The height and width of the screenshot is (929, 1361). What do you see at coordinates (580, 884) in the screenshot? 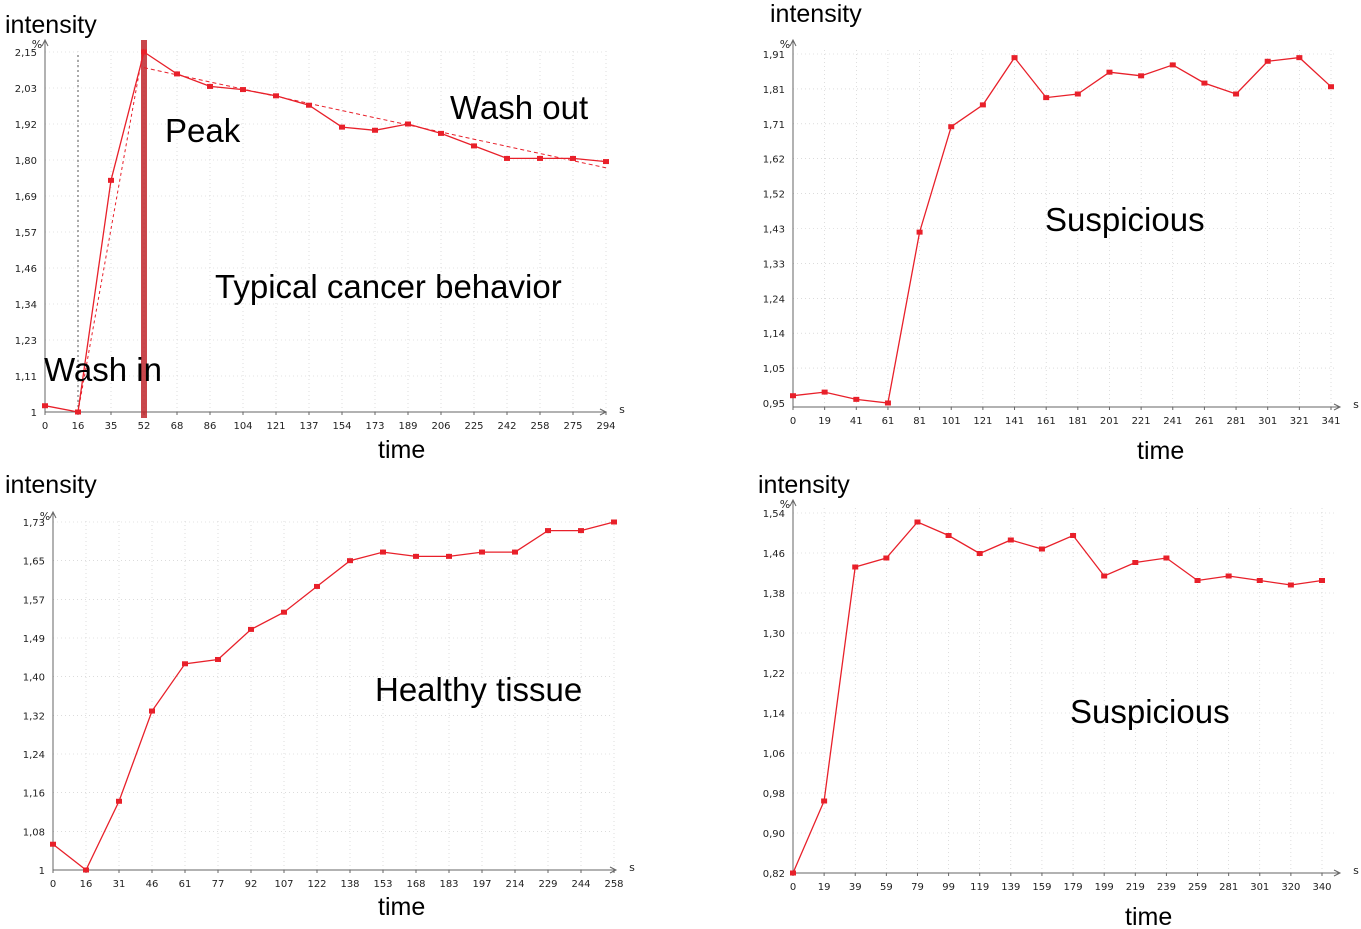
I see `x-tick-label: 244` at bounding box center [580, 884].